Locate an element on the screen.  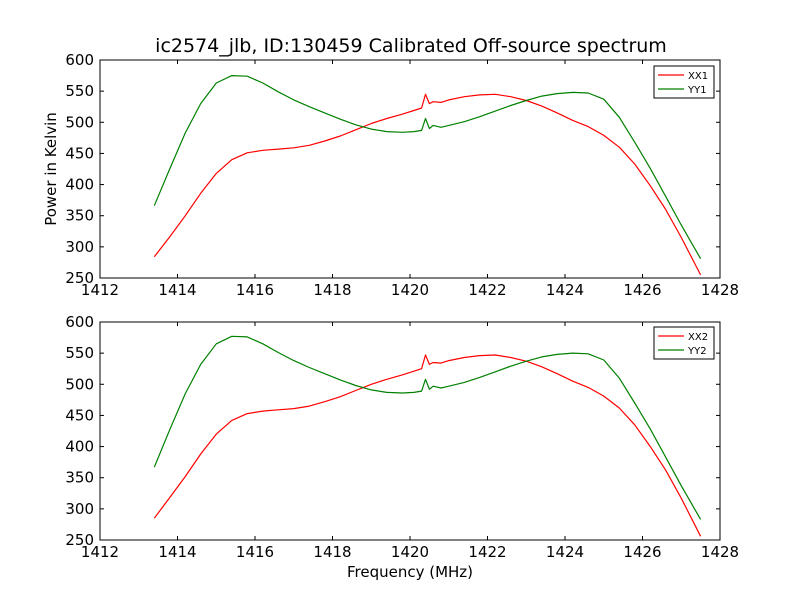
legend-label-yy2: YY2 is located at coordinates (697, 351).